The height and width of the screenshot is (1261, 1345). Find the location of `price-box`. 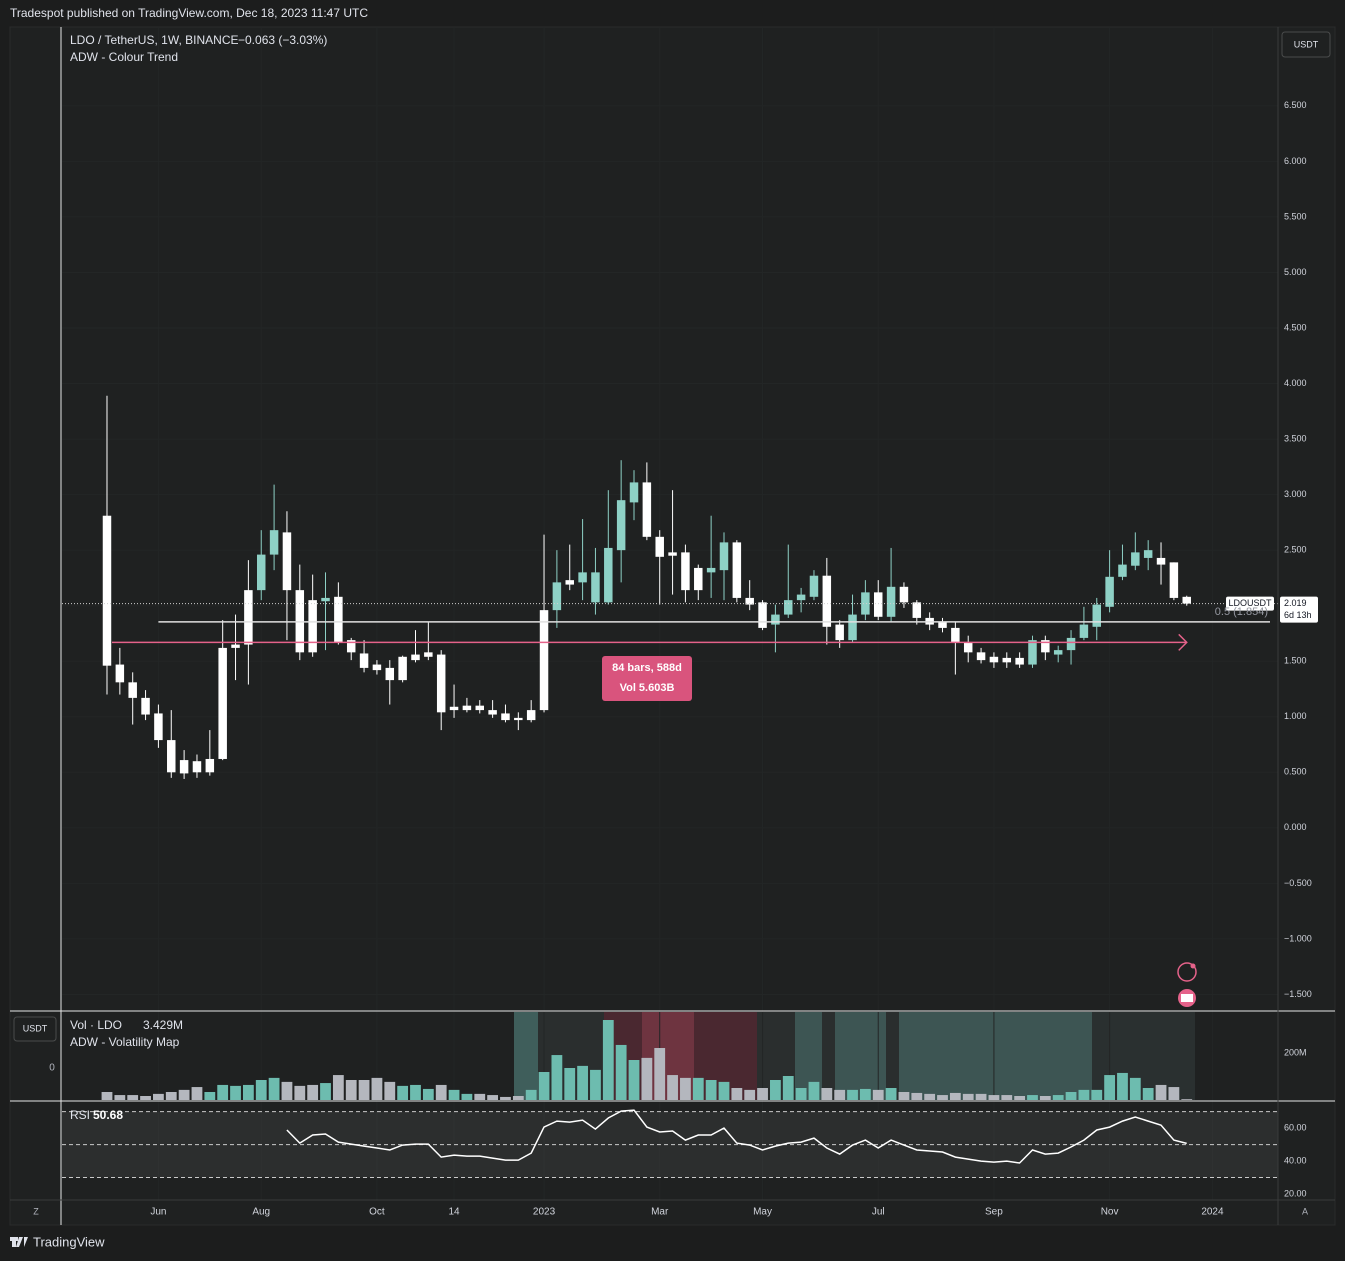

price-box is located at coordinates (1299, 609).